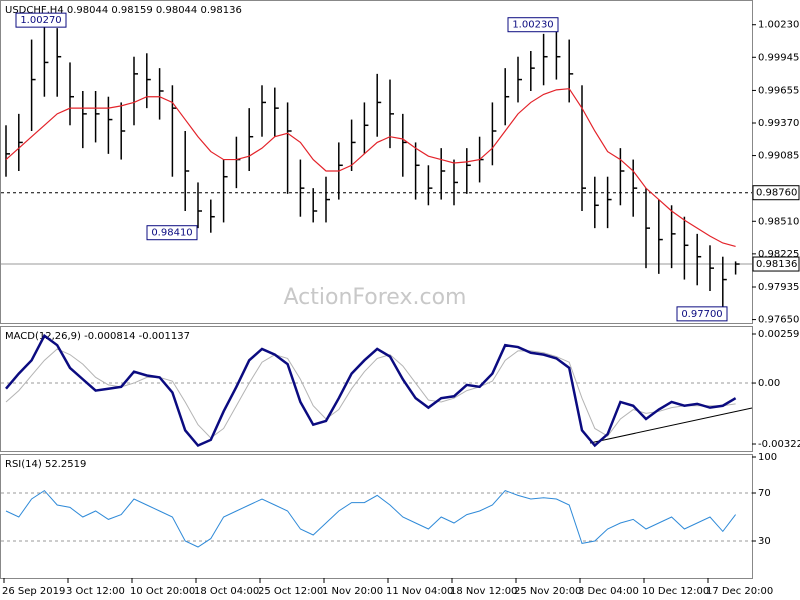 The width and height of the screenshot is (800, 600). What do you see at coordinates (767, 457) in the screenshot?
I see `y-tick-label: 100` at bounding box center [767, 457].